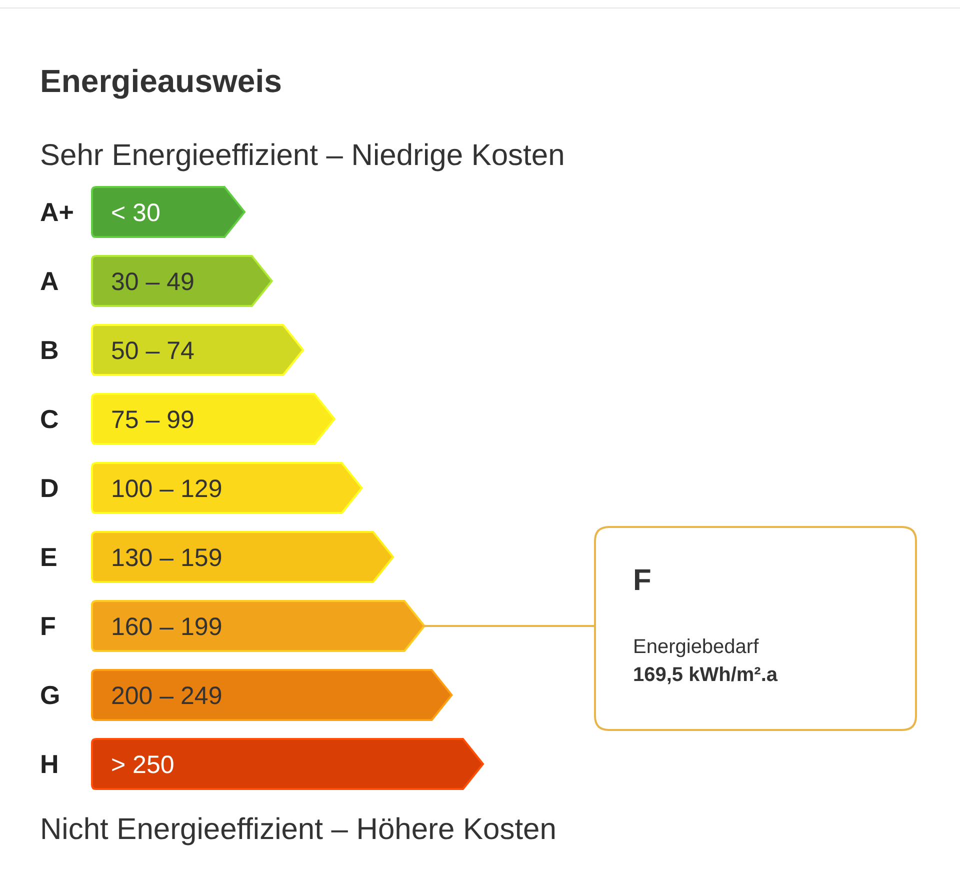 The width and height of the screenshot is (960, 890). I want to click on annotation: 160 – 199, so click(166, 627).